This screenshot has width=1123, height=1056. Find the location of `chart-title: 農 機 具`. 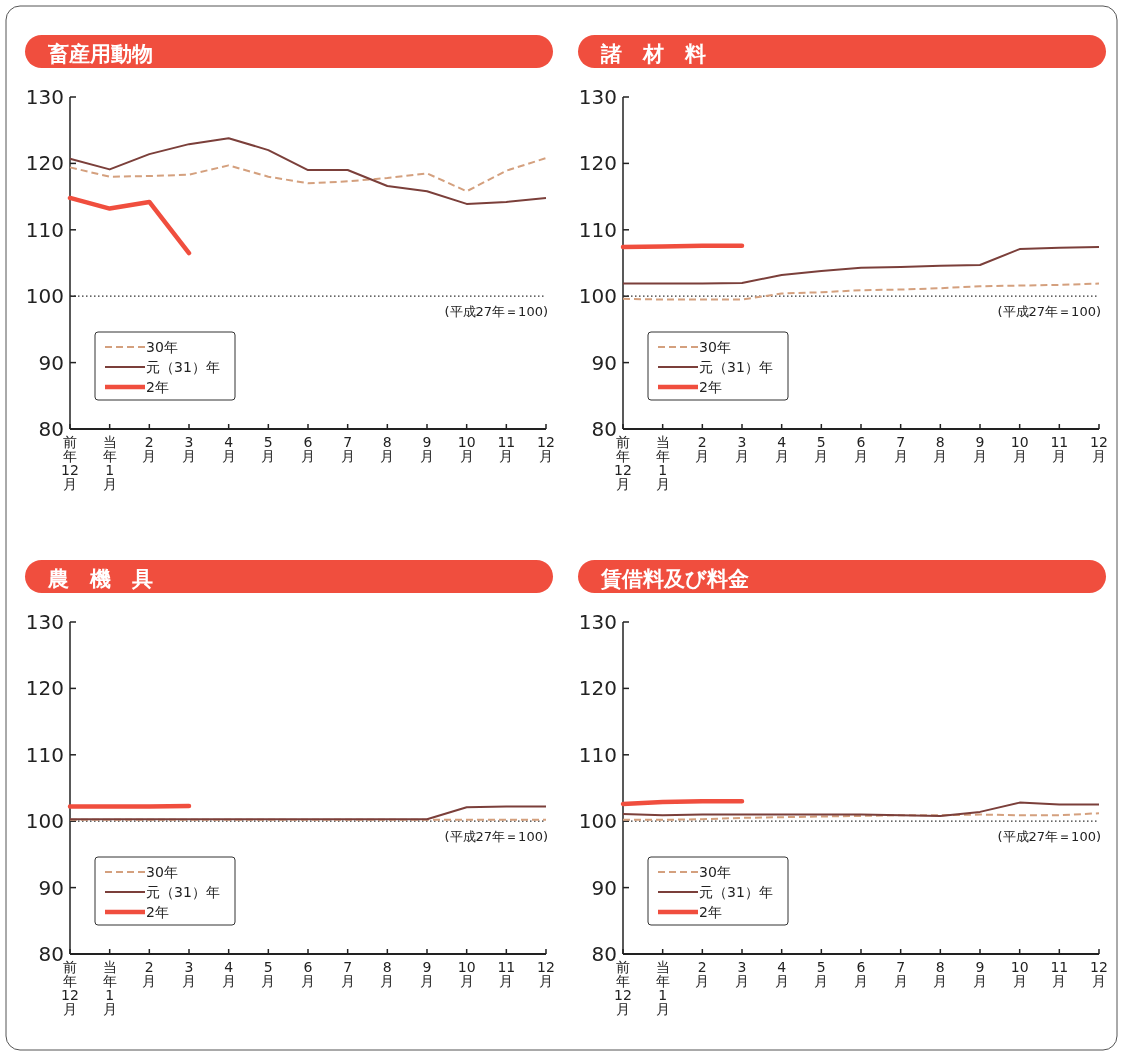

chart-title: 農 機 具 is located at coordinates (100, 579).